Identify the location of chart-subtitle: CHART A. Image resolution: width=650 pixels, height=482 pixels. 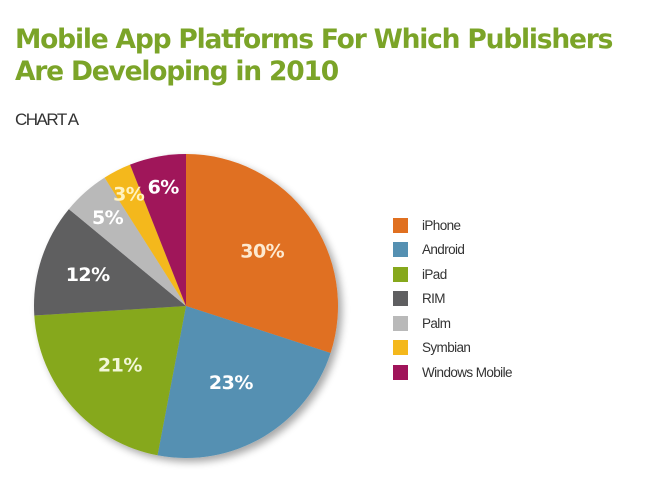
(47, 119).